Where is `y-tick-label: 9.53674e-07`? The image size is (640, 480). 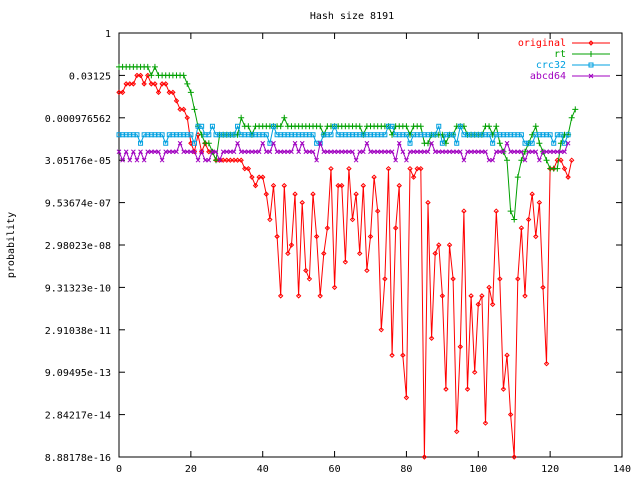 y-tick-label: 9.53674e-07 is located at coordinates (78, 204).